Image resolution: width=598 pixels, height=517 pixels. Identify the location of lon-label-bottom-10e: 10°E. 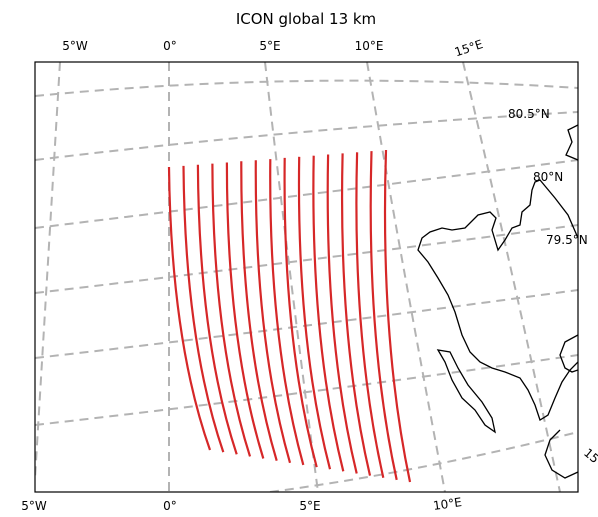
(447, 504).